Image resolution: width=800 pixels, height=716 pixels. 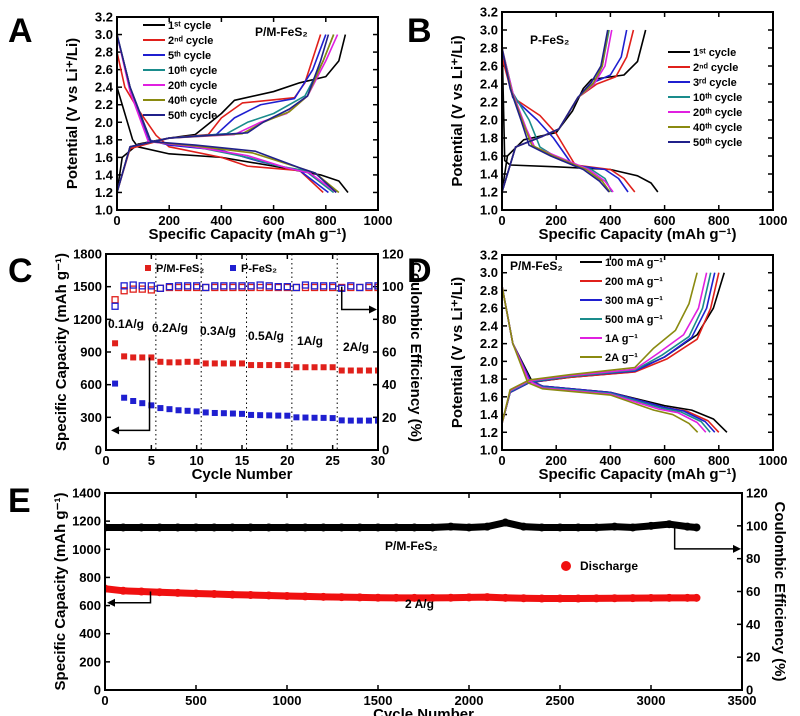 I want to click on y2-axis-title: Coulombic Efficiency (%), so click(x=415, y=352).